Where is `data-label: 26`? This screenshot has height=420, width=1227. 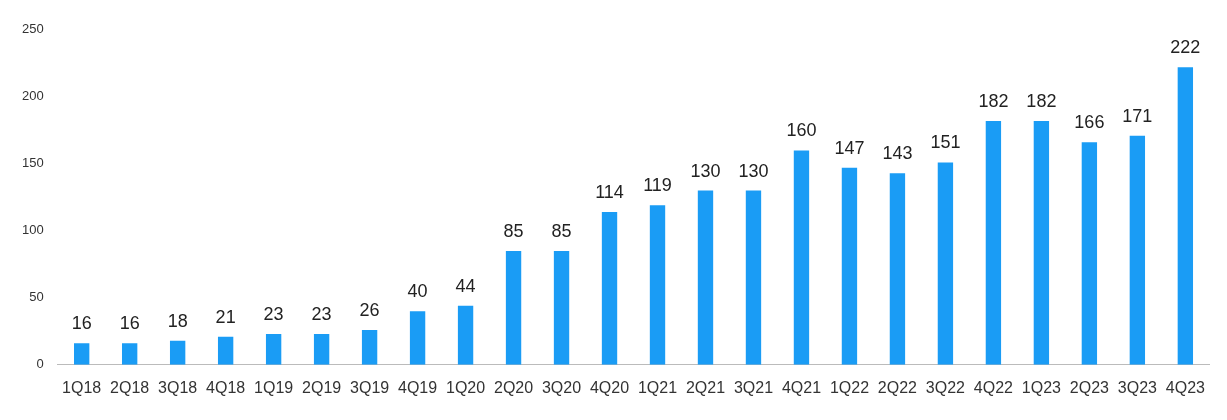 data-label: 26 is located at coordinates (369, 309).